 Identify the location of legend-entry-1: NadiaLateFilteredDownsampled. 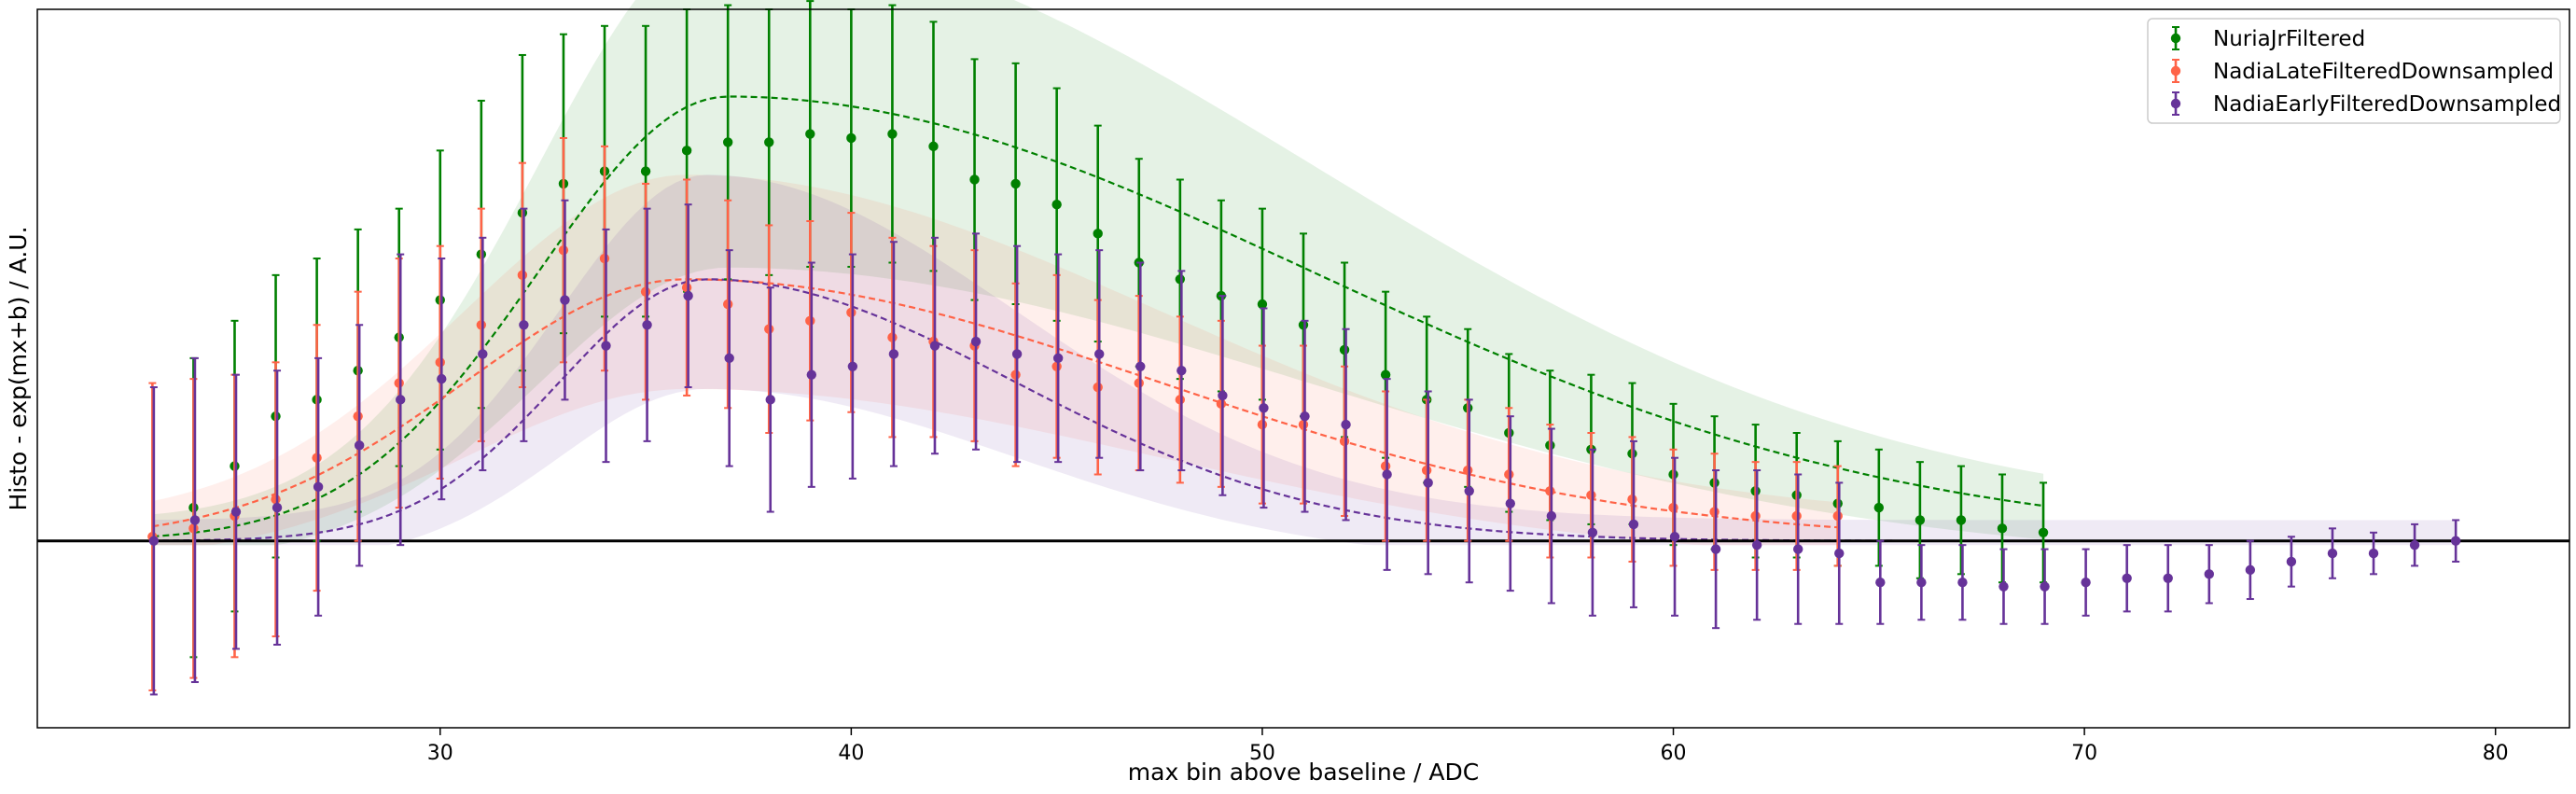
(2362, 71).